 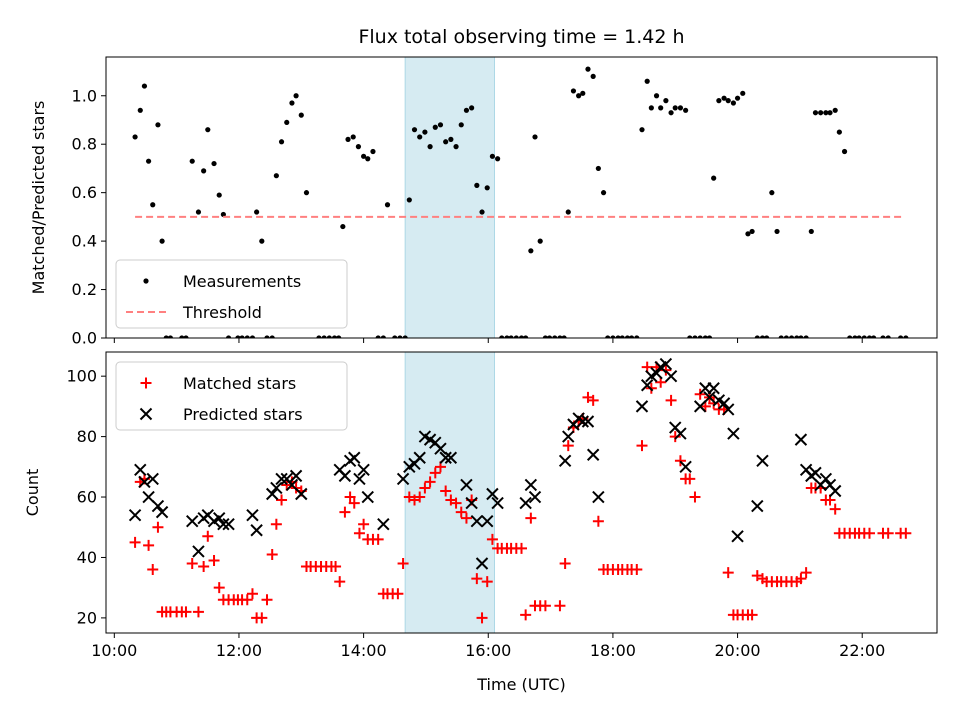 What do you see at coordinates (146, 281) in the screenshot?
I see `legend-dot-marker` at bounding box center [146, 281].